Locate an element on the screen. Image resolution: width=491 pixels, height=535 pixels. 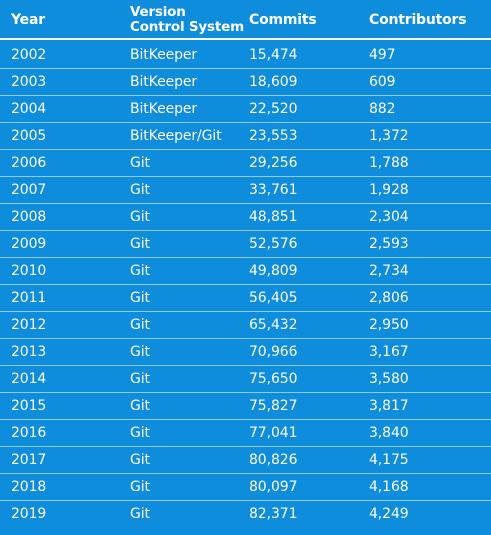
table-row: 2006 Git 29,256 1,788 is located at coordinates (245, 163).